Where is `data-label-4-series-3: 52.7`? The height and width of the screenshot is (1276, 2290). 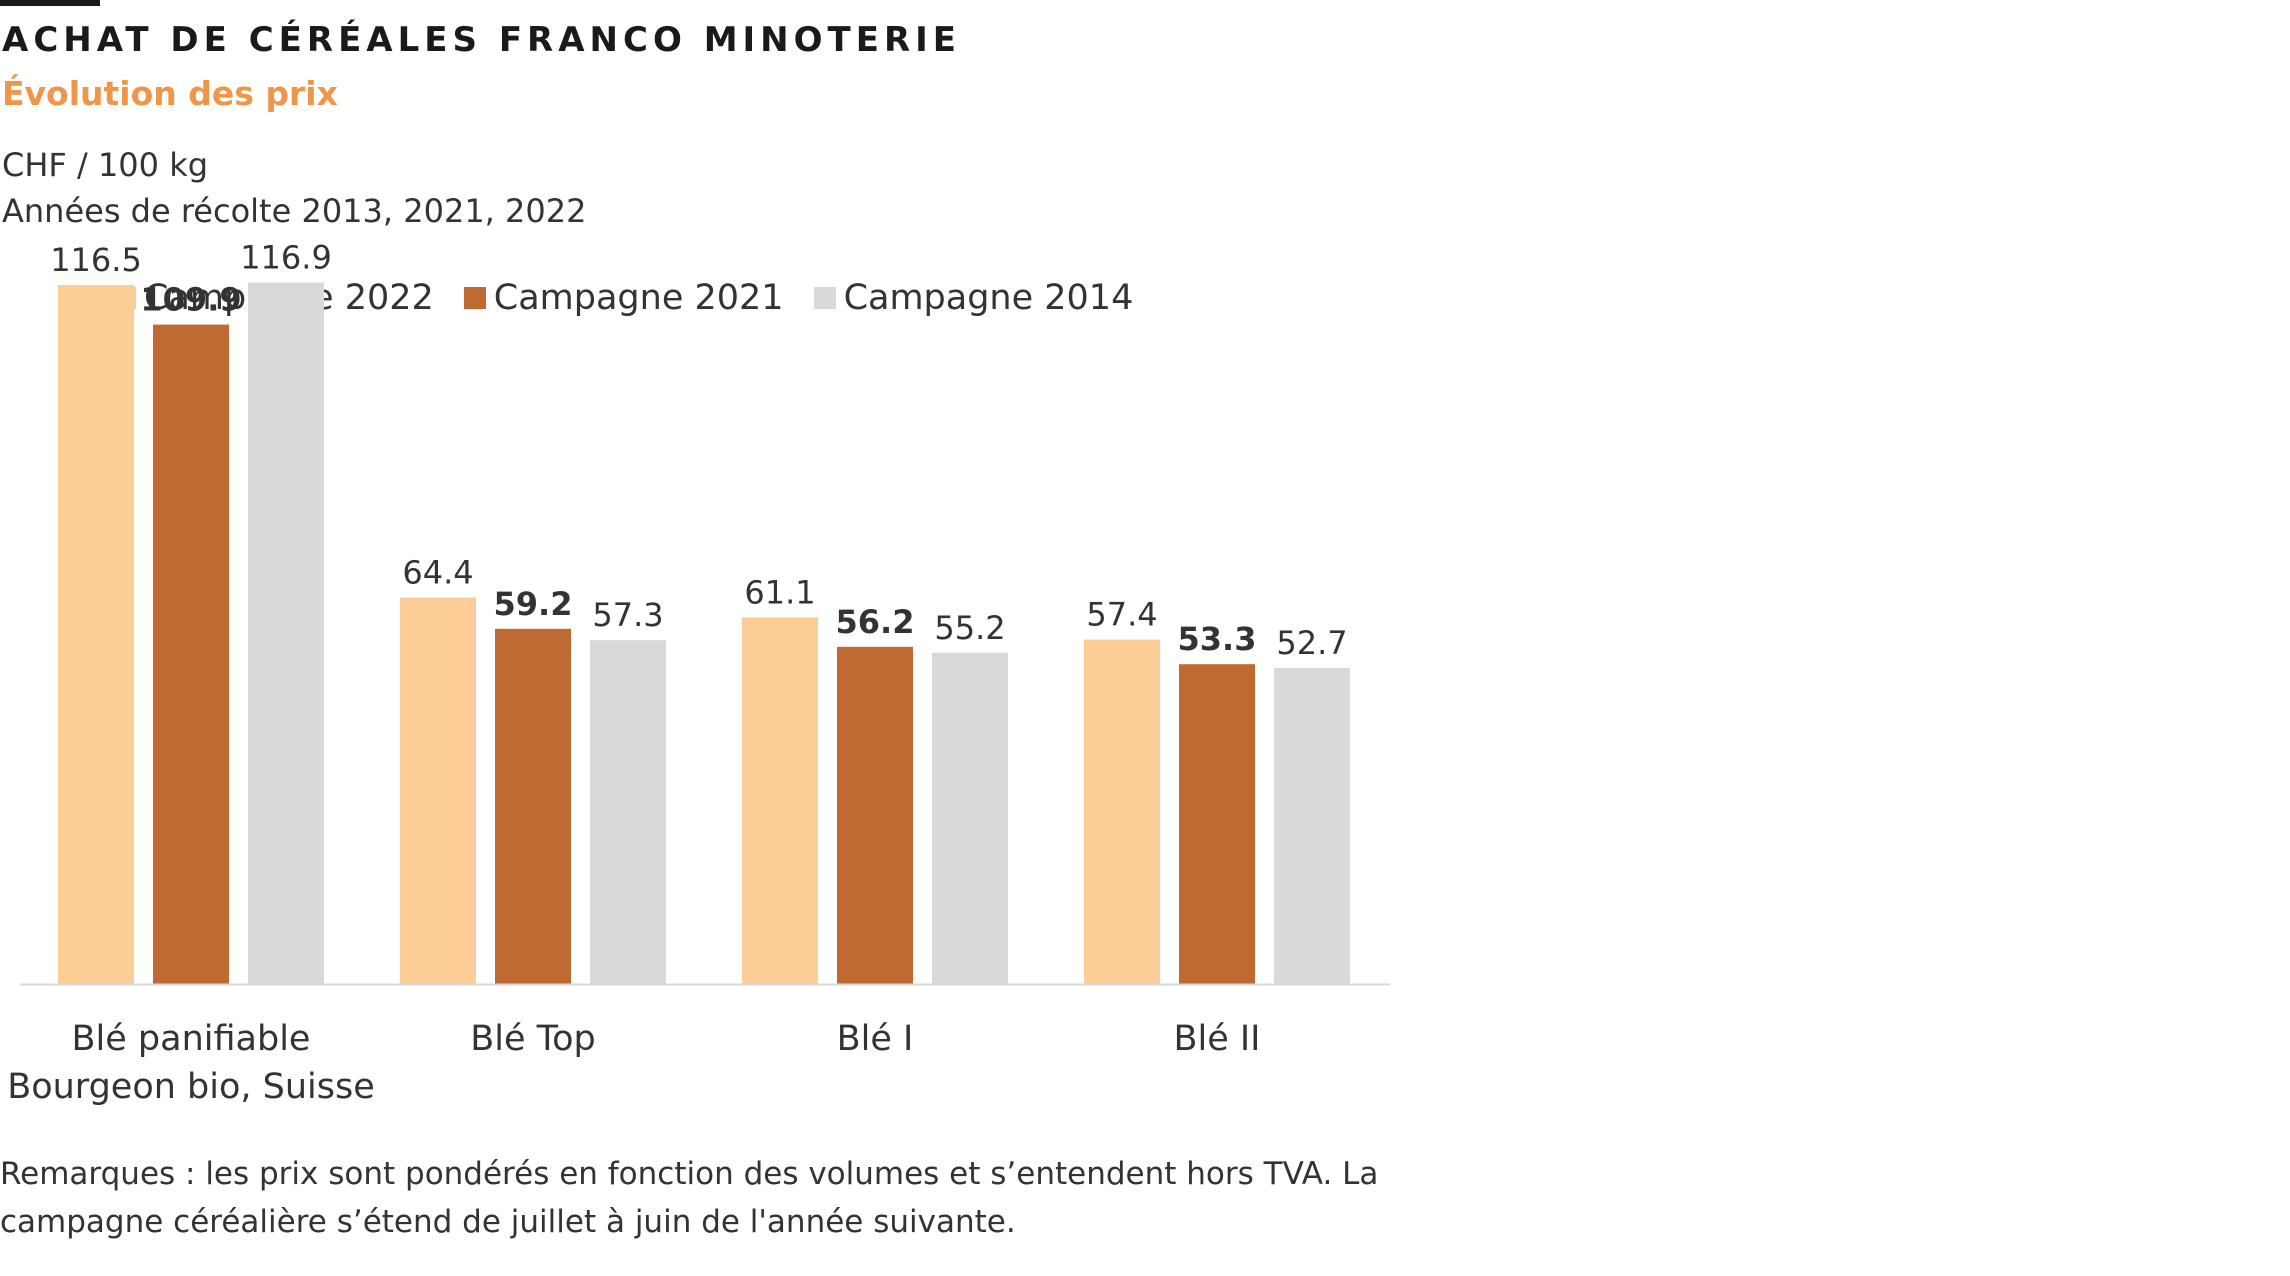
data-label-4-series-3: 52.7 is located at coordinates (1311, 643).